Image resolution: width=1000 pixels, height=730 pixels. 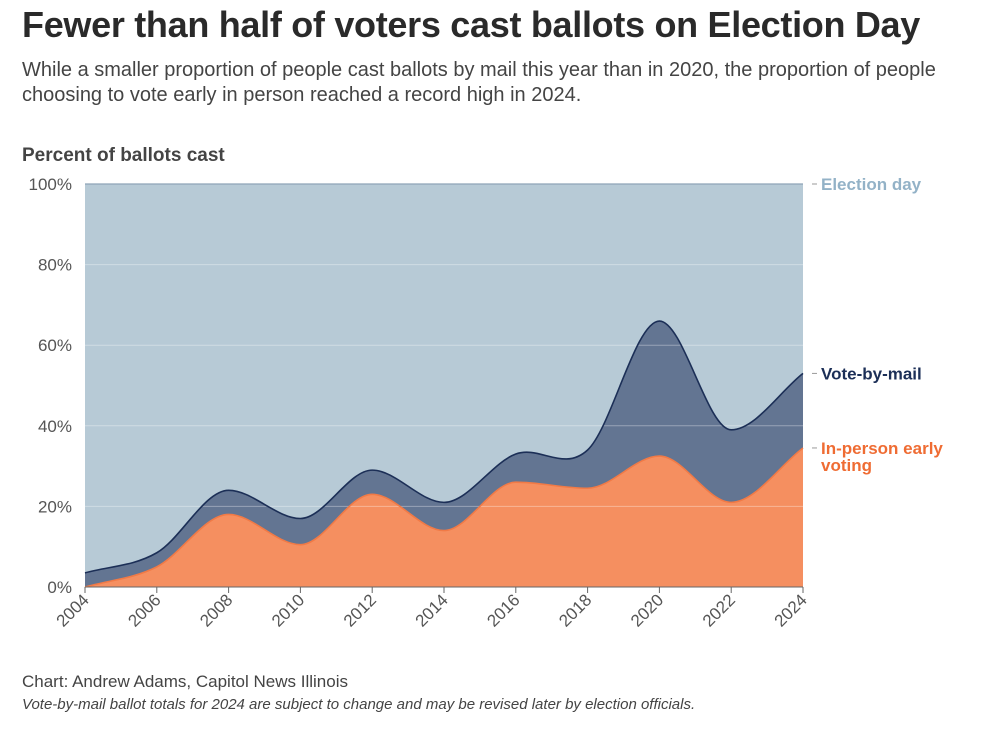 What do you see at coordinates (503, 610) in the screenshot?
I see `x-tick-label: 2016` at bounding box center [503, 610].